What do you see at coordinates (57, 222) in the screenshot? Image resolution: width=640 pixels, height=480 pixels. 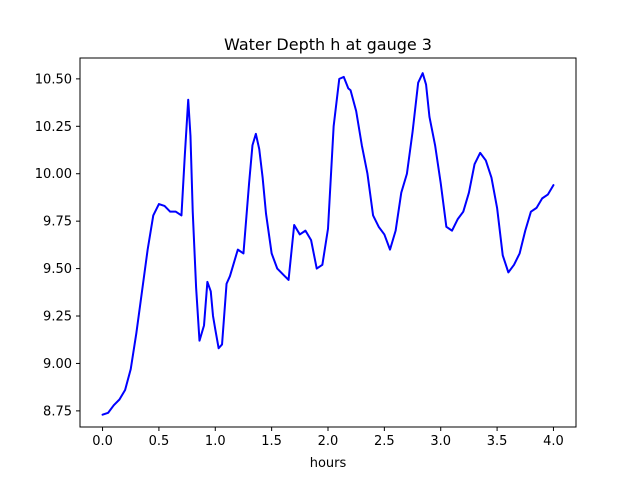 I see `y-tick-label: 9.75` at bounding box center [57, 222].